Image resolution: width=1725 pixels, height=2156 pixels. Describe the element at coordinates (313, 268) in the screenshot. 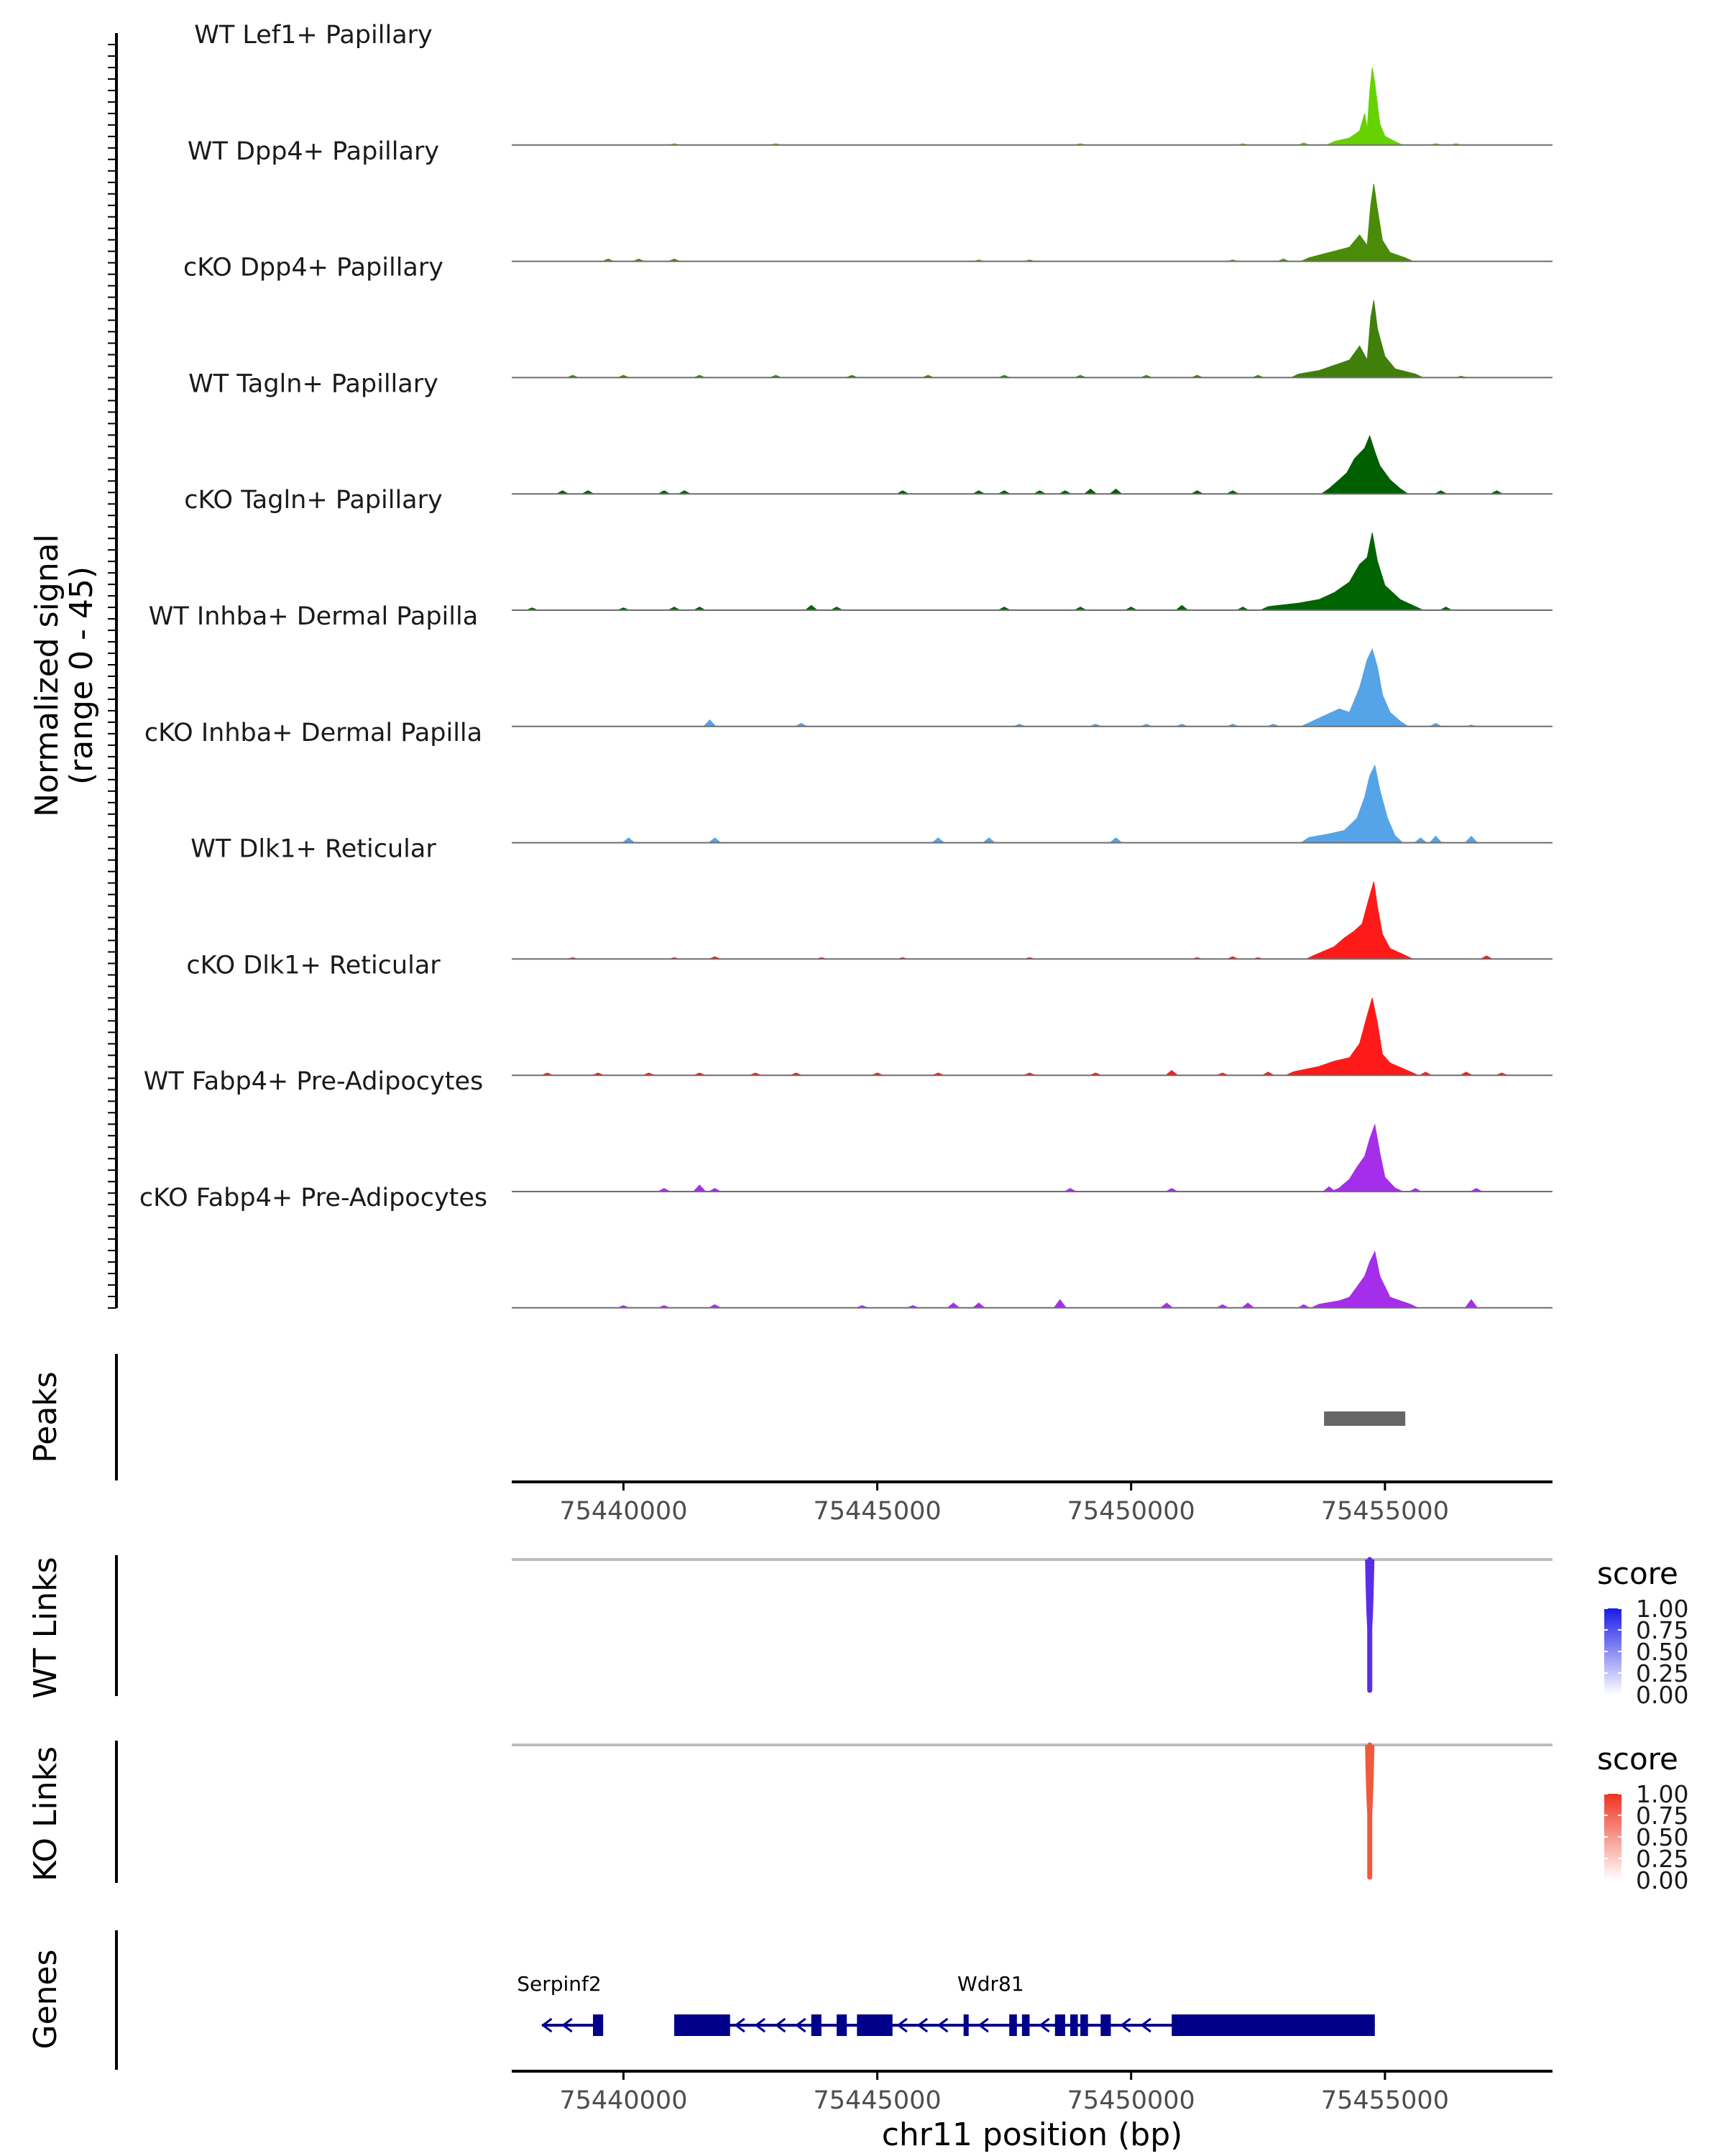

I see `coverage-track-label: cKO Dpp4+ Papillary` at that location.